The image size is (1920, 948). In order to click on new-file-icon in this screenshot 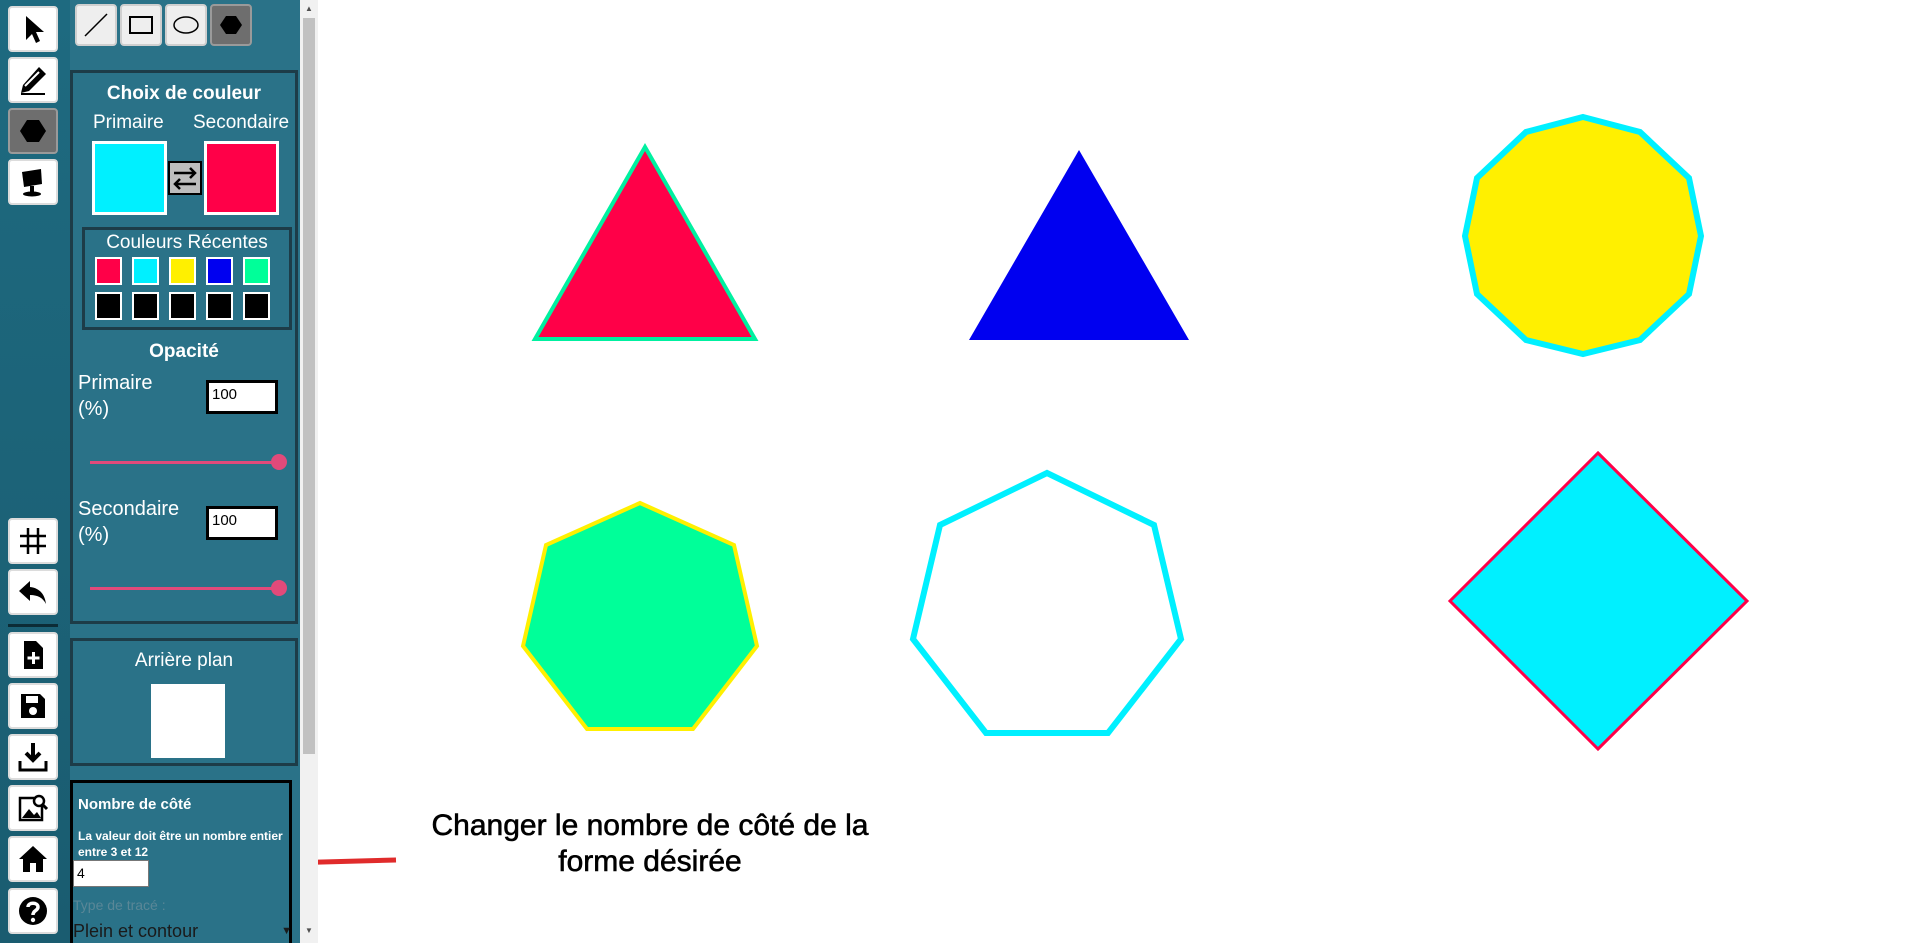, I will do `click(33, 655)`.